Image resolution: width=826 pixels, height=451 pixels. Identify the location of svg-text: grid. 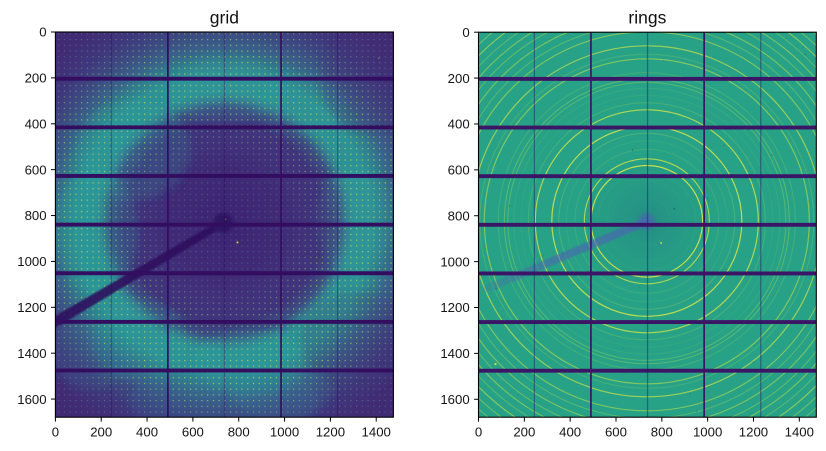
(224, 17).